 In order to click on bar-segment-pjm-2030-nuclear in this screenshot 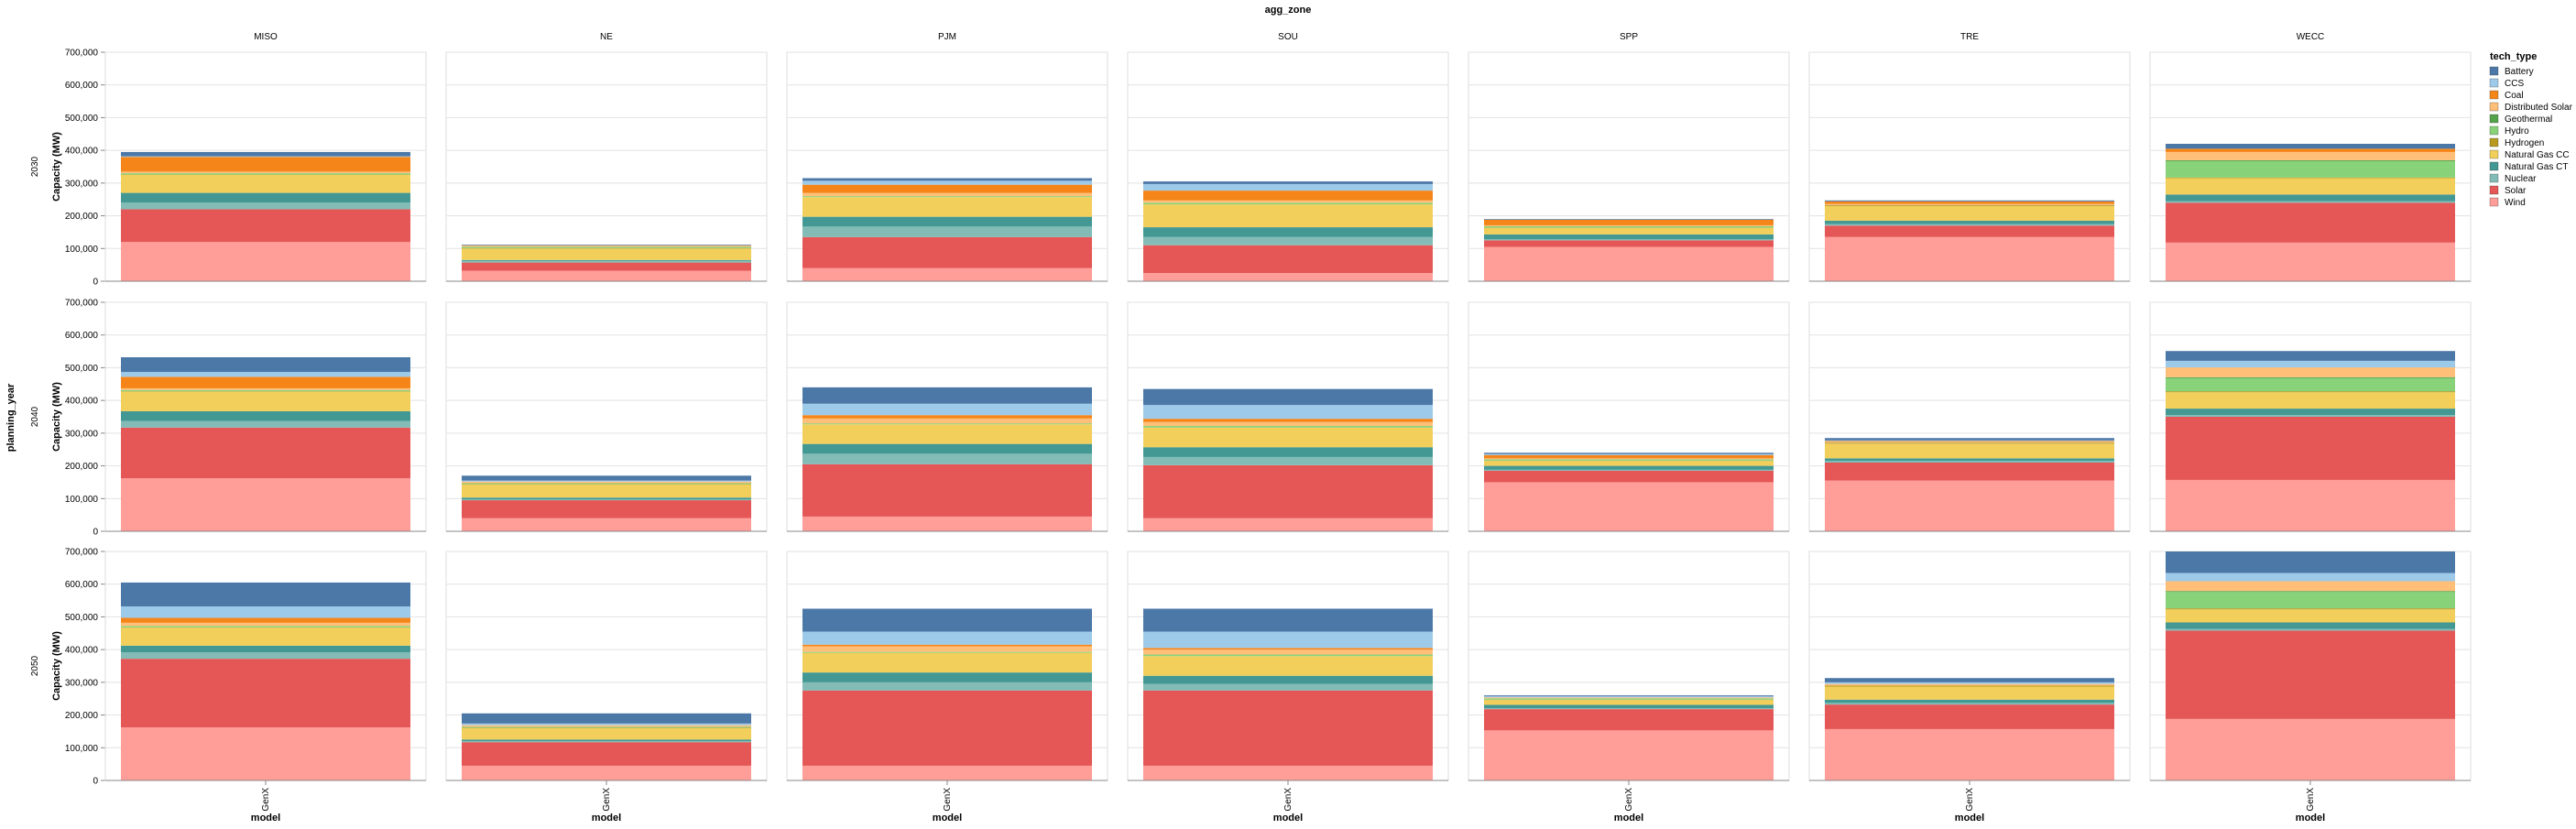, I will do `click(947, 231)`.